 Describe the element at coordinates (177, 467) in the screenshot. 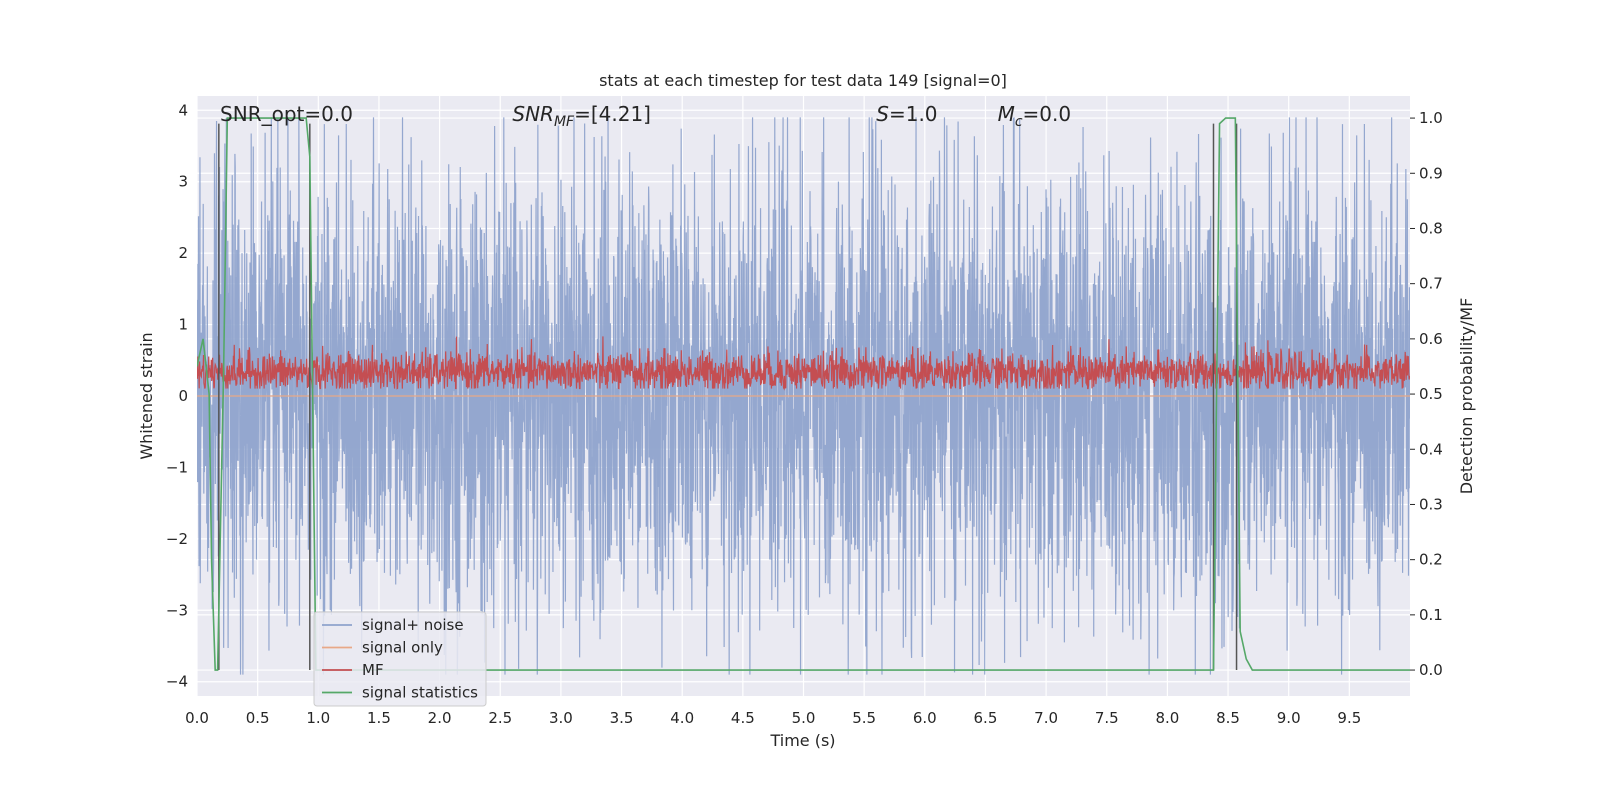

I see `y-tick-label: −1` at that location.